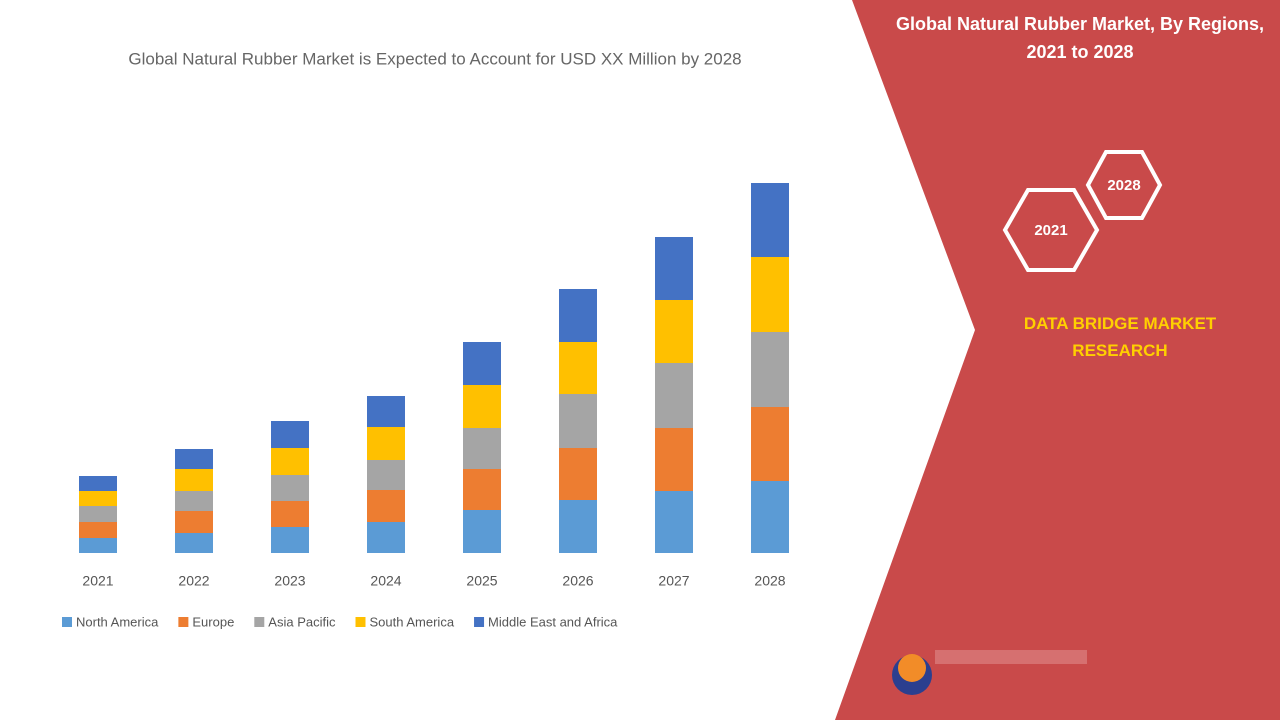 Image resolution: width=1280 pixels, height=725 pixels. Describe the element at coordinates (213, 621) in the screenshot. I see `legend-label: Europe` at that location.